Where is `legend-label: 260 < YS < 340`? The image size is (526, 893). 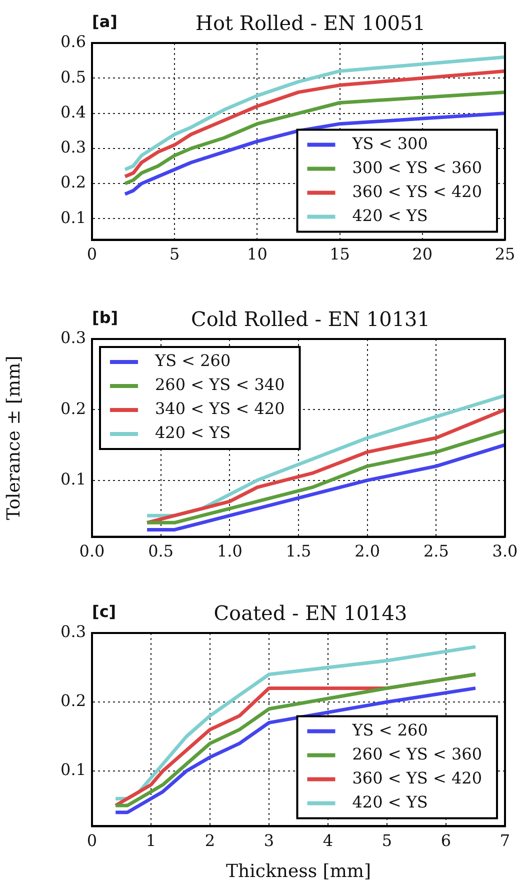
legend-label: 260 < YS < 340 is located at coordinates (220, 384).